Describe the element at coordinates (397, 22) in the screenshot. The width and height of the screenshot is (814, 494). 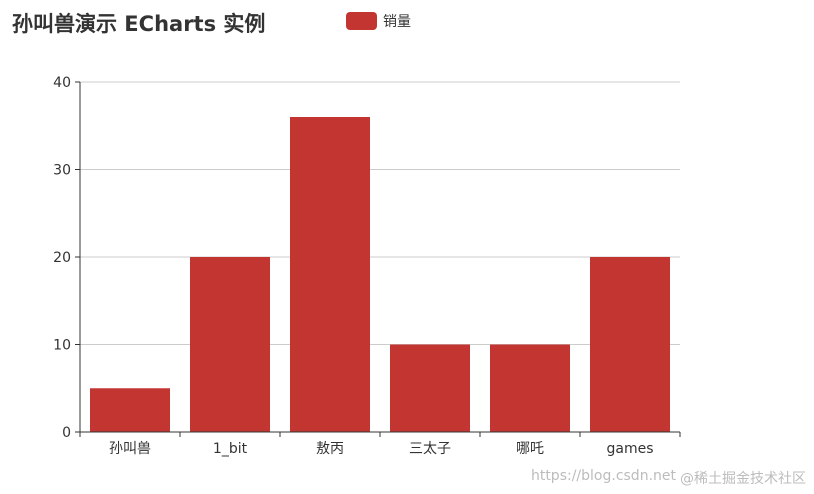
I see `legend-label: 销量` at that location.